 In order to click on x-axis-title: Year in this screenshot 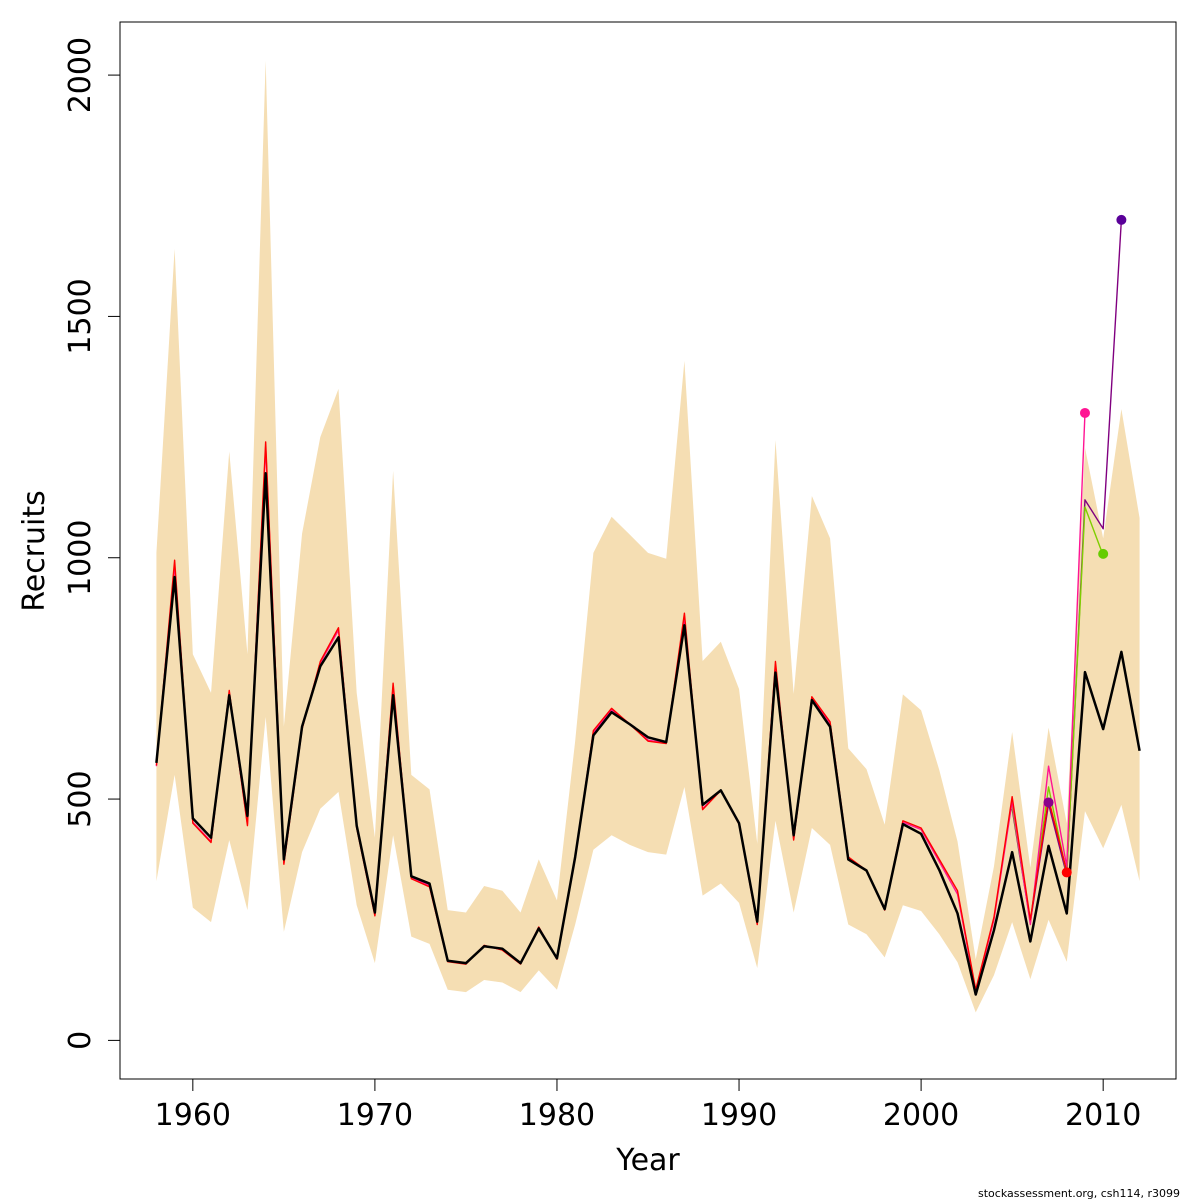, I will do `click(647, 1160)`.